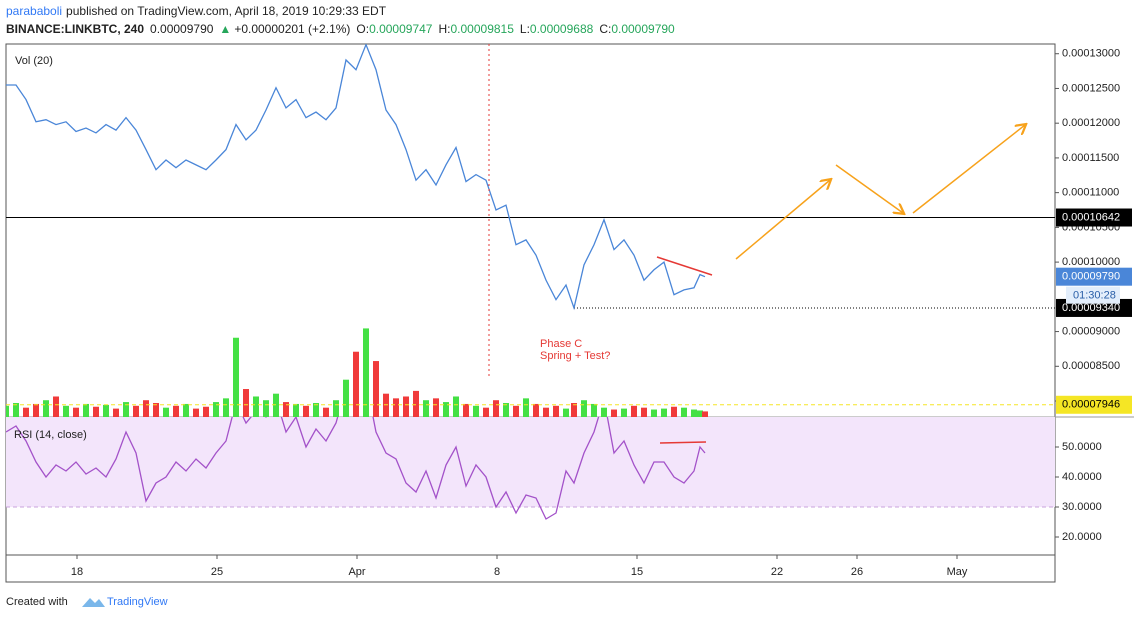 The height and width of the screenshot is (619, 1134). I want to click on y-tick-label: 40.0000, so click(1082, 477).